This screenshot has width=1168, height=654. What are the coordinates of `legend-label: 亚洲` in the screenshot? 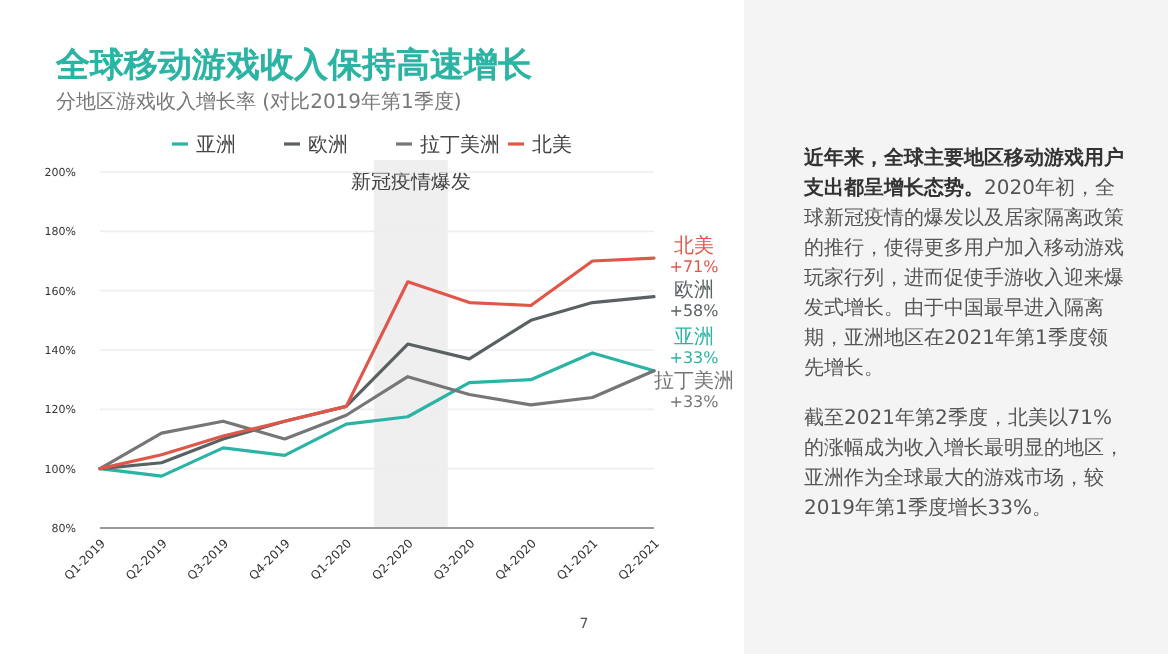 It's located at (216, 145).